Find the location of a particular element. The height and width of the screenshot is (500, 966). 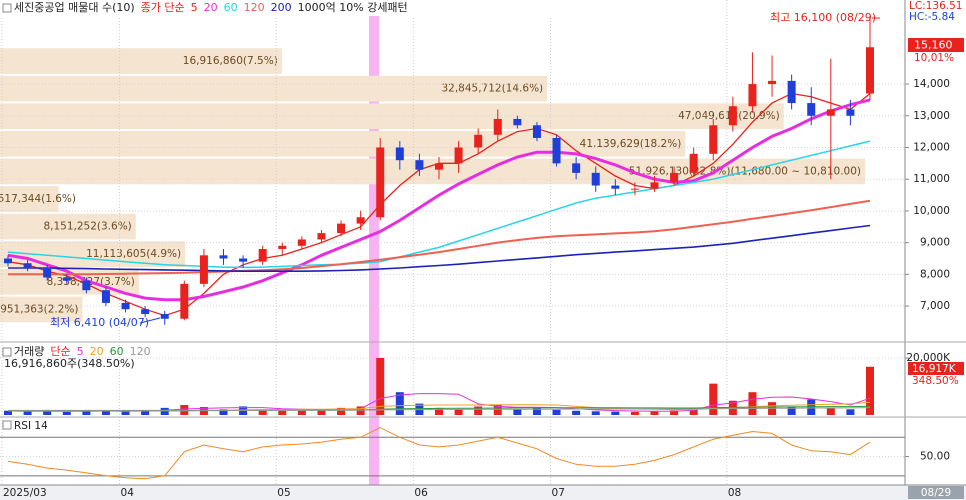

rsi-icon is located at coordinates (7, 425).